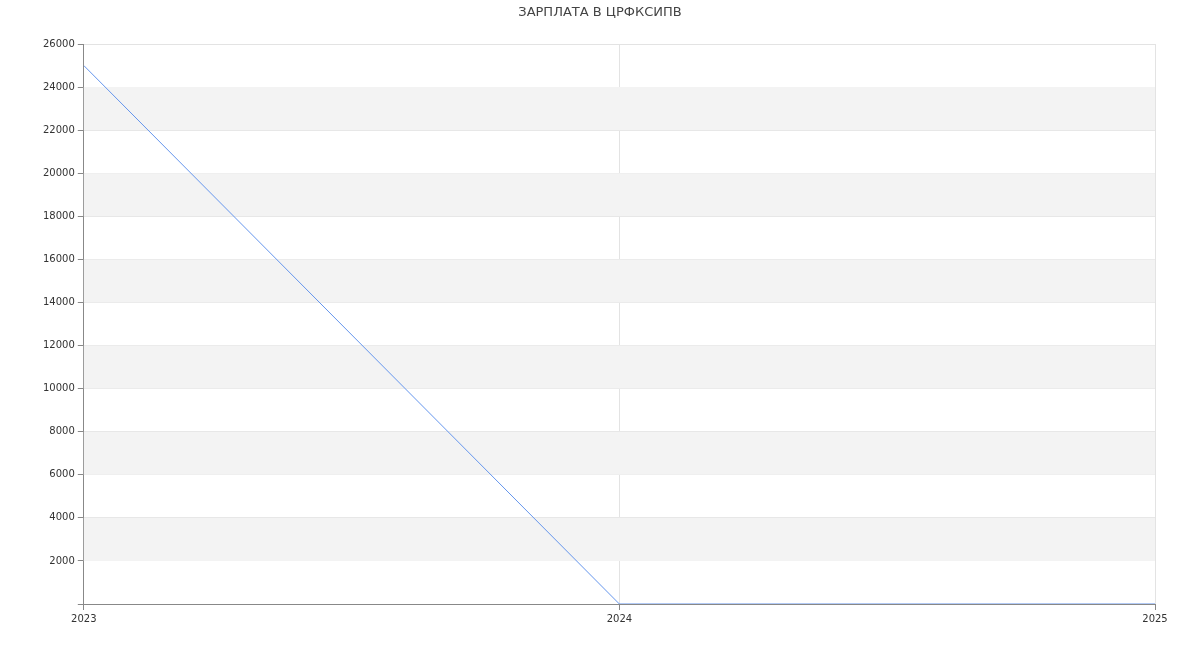  Describe the element at coordinates (59, 129) in the screenshot. I see `y-tick-label: 22000` at that location.